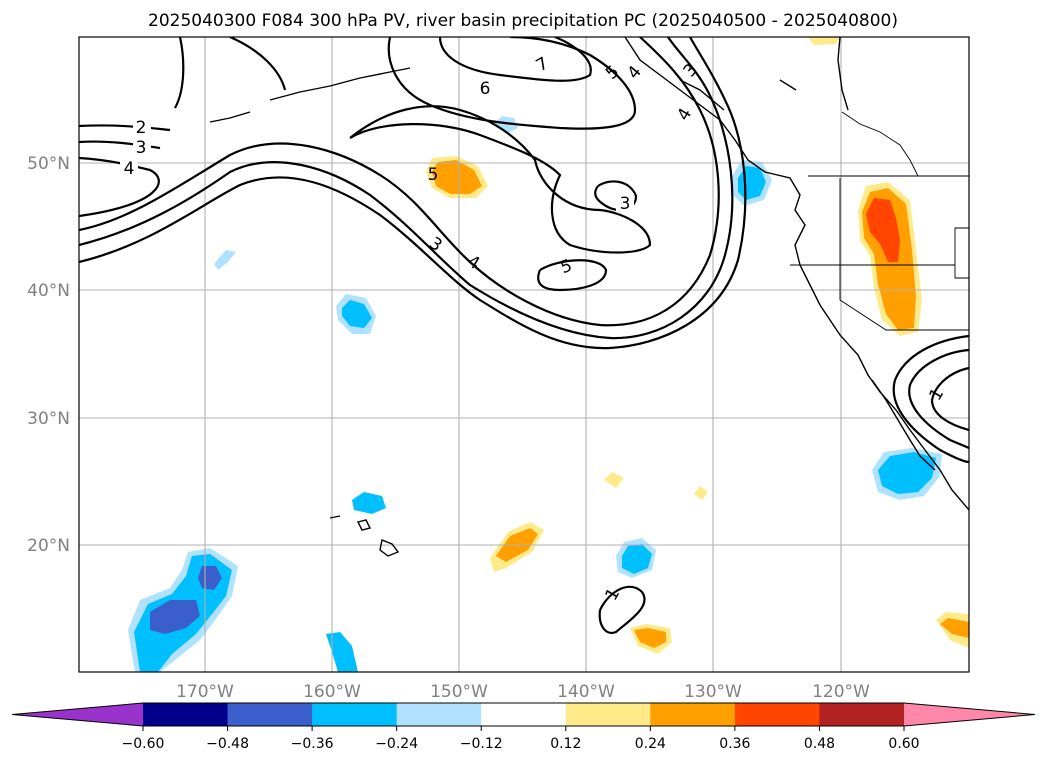 Image resolution: width=1047 pixels, height=765 pixels. Describe the element at coordinates (48, 164) in the screenshot. I see `lat-label-50n: 50°N` at that location.